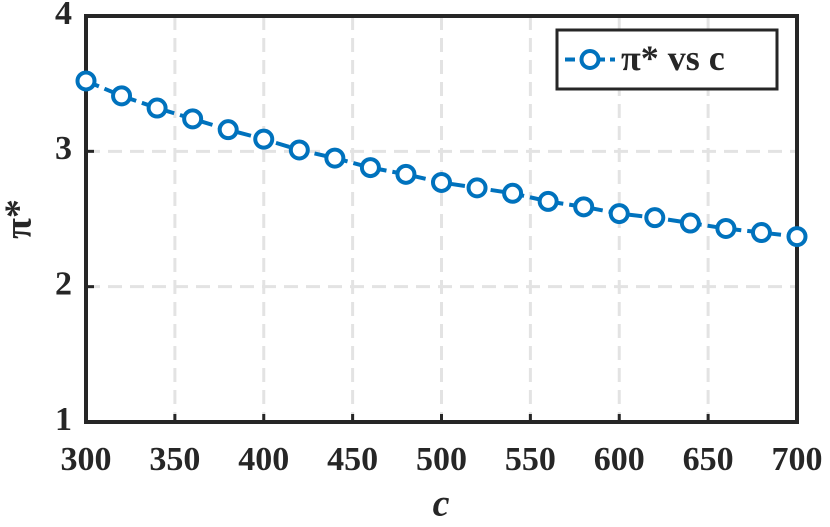 The image size is (830, 527). Describe the element at coordinates (590, 59) in the screenshot. I see `legend-marker` at that location.